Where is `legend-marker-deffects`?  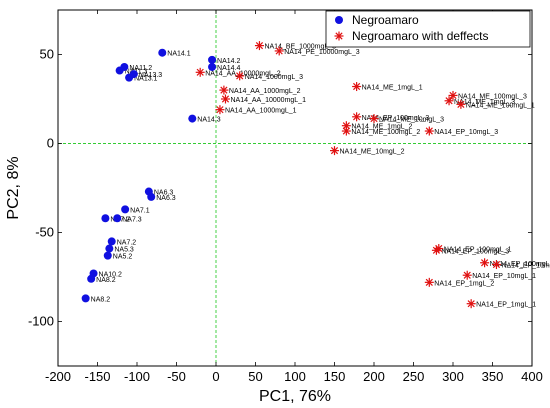
legend-marker-deffects is located at coordinates (339, 36).